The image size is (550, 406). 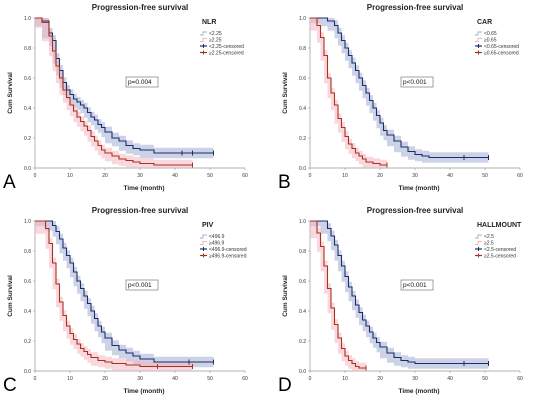 I want to click on legend-entry: ≥2.25, so click(x=215, y=41).